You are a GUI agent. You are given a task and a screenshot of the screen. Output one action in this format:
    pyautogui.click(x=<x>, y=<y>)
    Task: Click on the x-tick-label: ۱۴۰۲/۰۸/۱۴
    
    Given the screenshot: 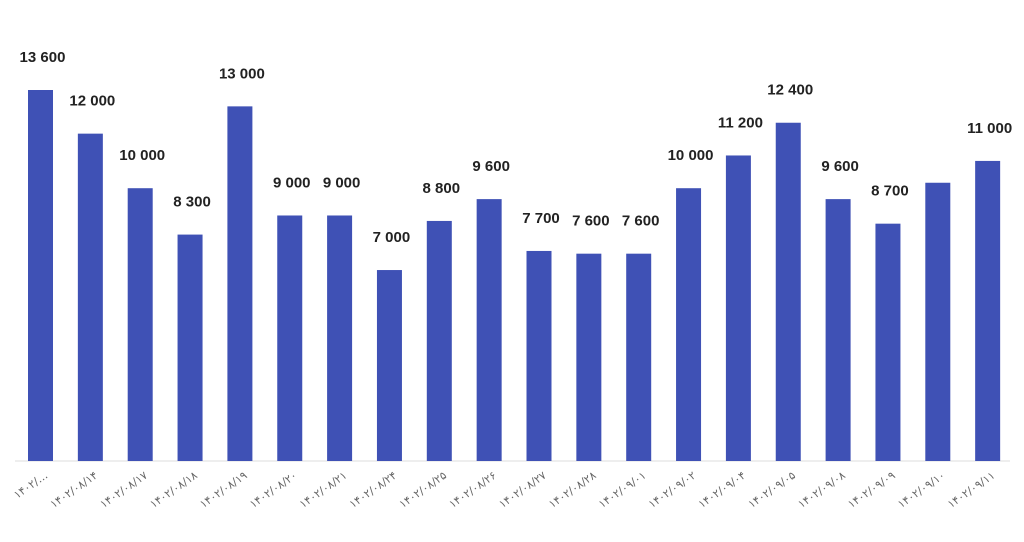 What is the action you would take?
    pyautogui.click(x=74, y=490)
    